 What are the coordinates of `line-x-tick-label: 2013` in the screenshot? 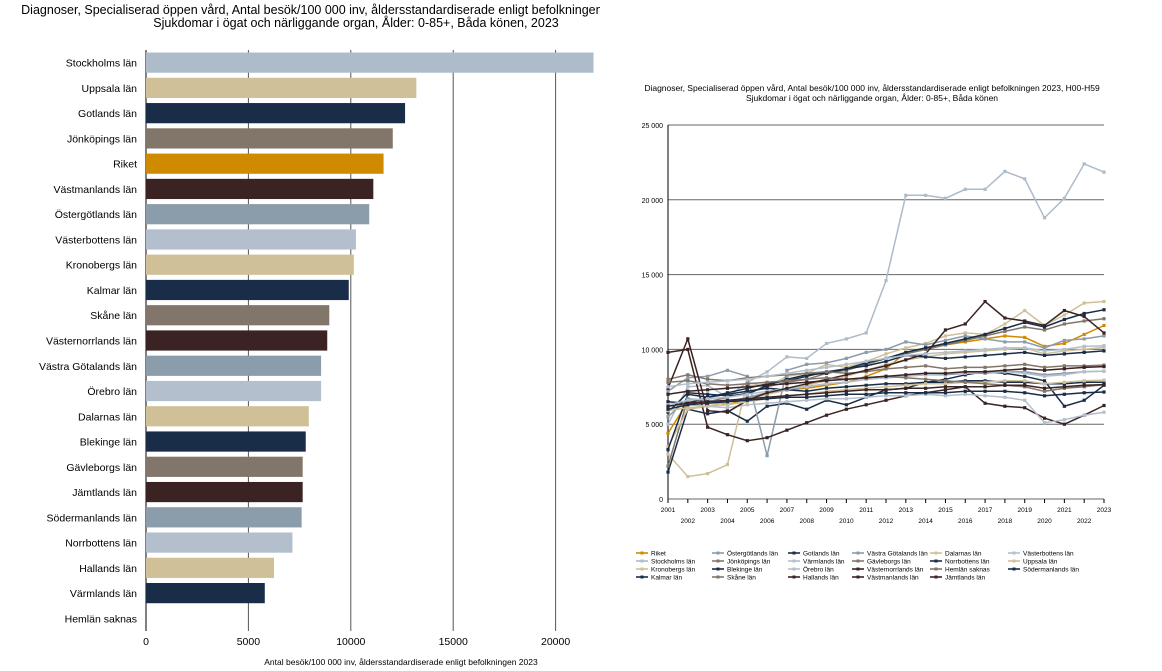 It's located at (906, 510).